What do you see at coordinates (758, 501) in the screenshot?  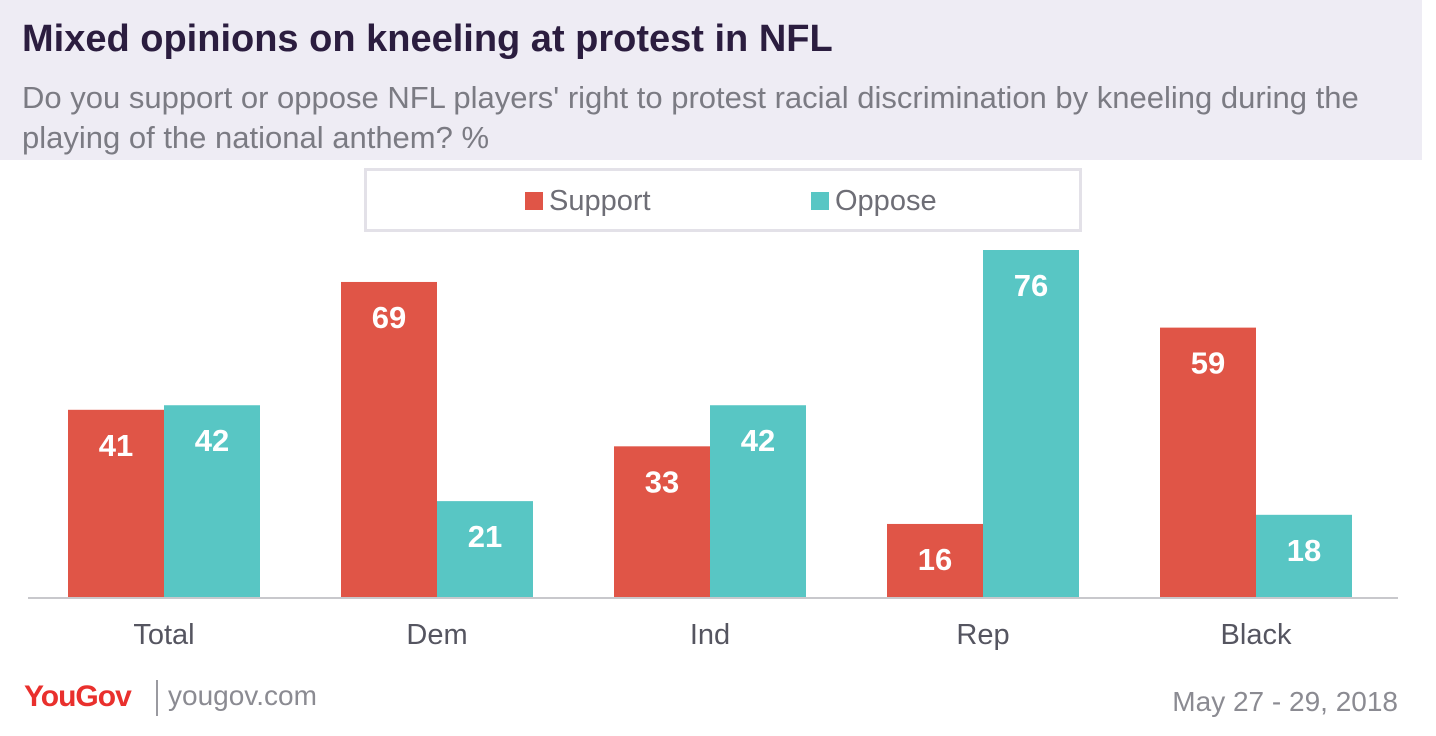 I see `bar-oppose-ind` at bounding box center [758, 501].